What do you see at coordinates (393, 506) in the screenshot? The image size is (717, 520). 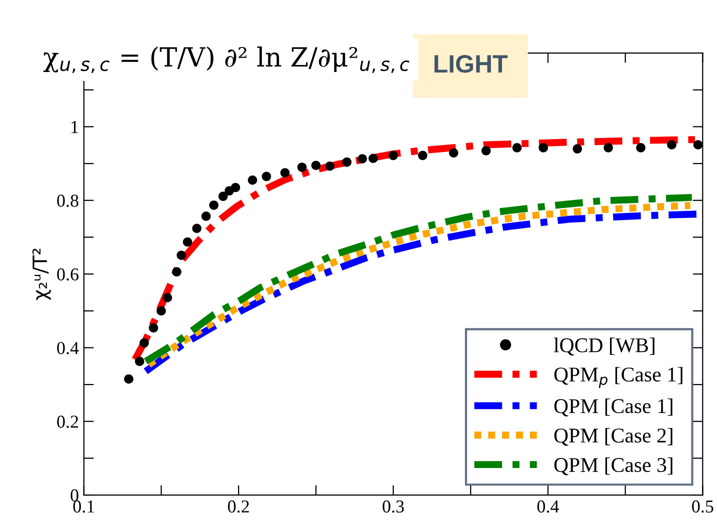 I see `x-tick-label: 0.3` at bounding box center [393, 506].